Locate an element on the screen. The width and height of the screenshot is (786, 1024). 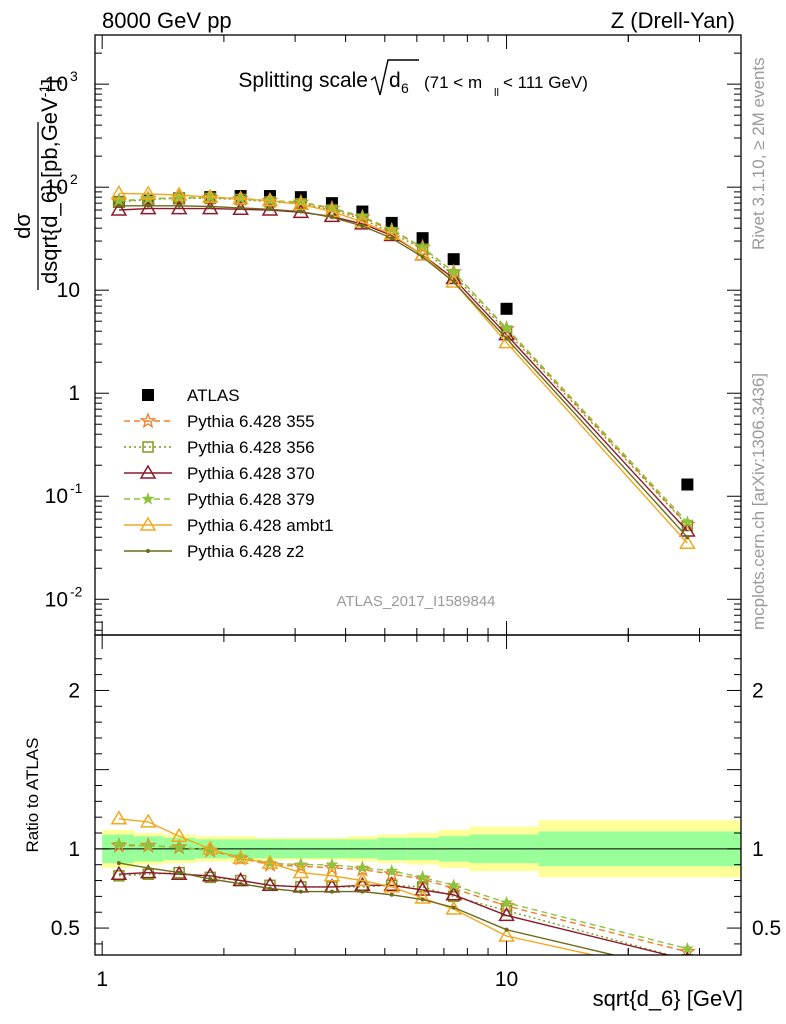
legend-label-py379: Pythia 6.428 379 is located at coordinates (251, 499).